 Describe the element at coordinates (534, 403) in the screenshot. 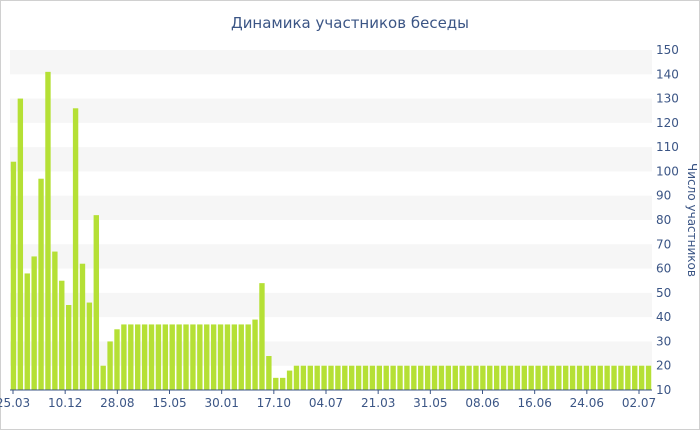

I see `x-tick-label: 16.06` at that location.